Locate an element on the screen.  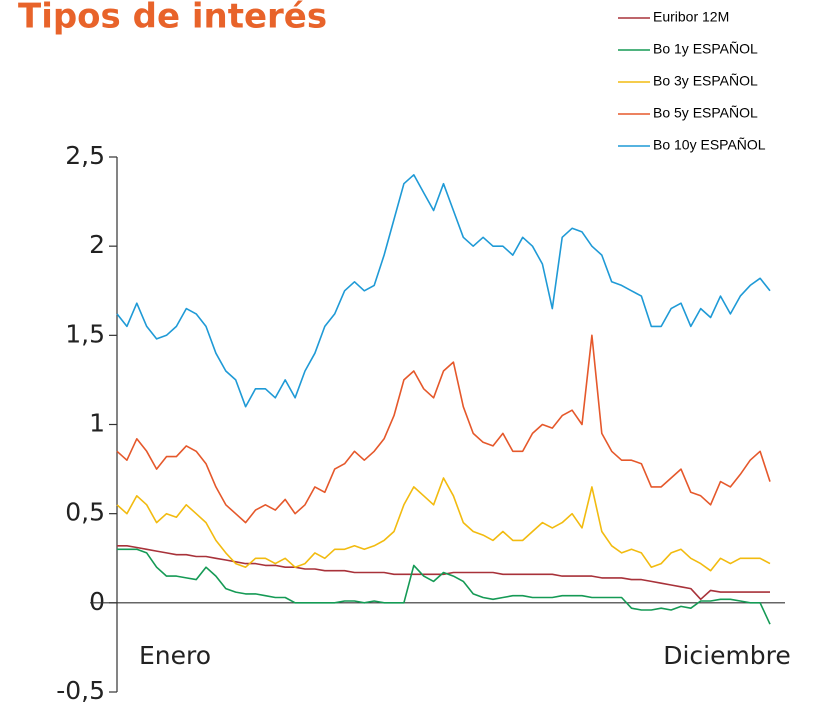
legend-label: Euribor 12M is located at coordinates (691, 17).